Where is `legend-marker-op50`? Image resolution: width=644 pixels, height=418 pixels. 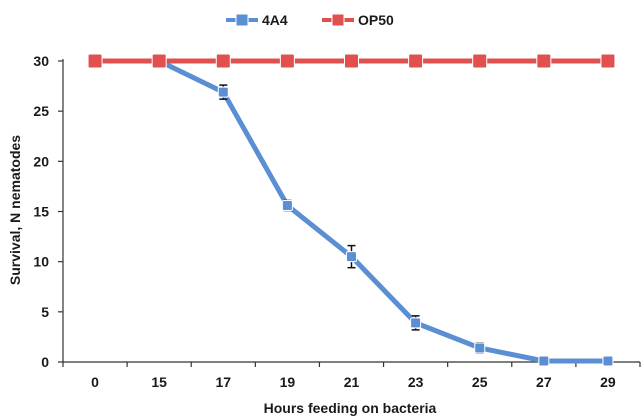 legend-marker-op50 is located at coordinates (338, 20).